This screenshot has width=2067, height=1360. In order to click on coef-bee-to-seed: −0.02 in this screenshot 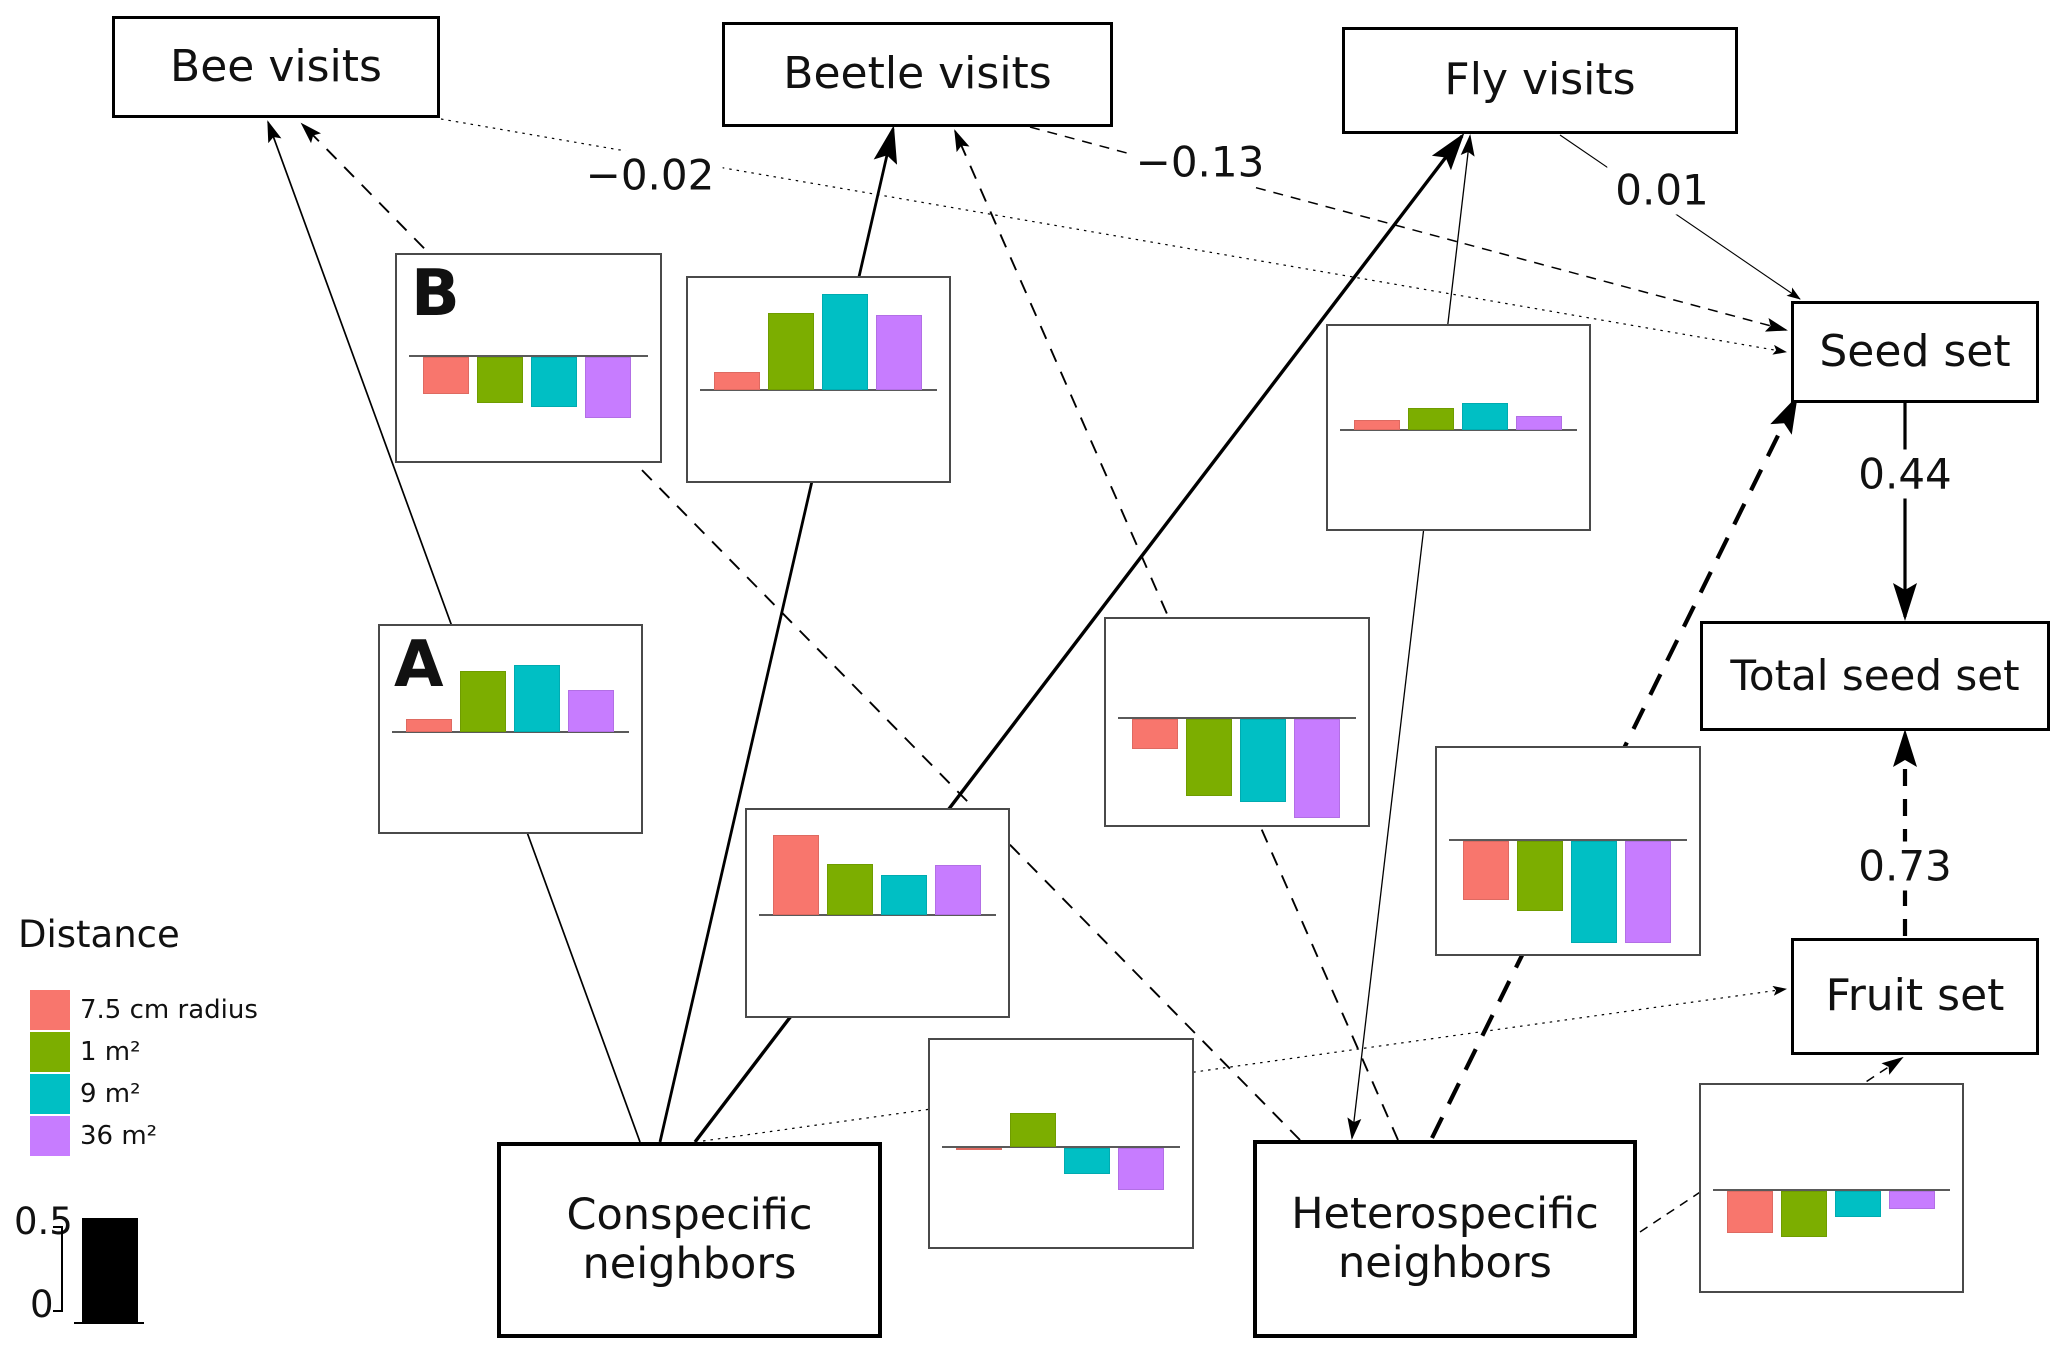, I will do `click(650, 175)`.